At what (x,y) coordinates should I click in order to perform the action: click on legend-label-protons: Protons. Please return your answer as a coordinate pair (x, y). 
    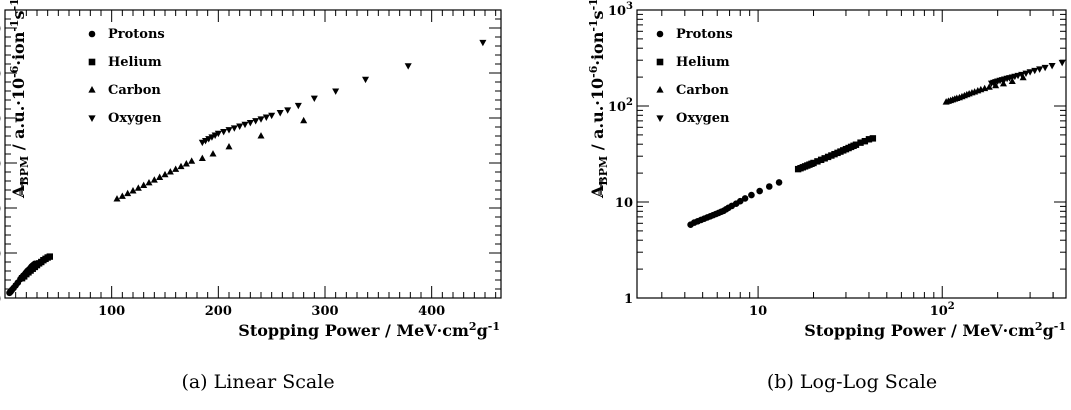
    Looking at the image, I should click on (136, 34).